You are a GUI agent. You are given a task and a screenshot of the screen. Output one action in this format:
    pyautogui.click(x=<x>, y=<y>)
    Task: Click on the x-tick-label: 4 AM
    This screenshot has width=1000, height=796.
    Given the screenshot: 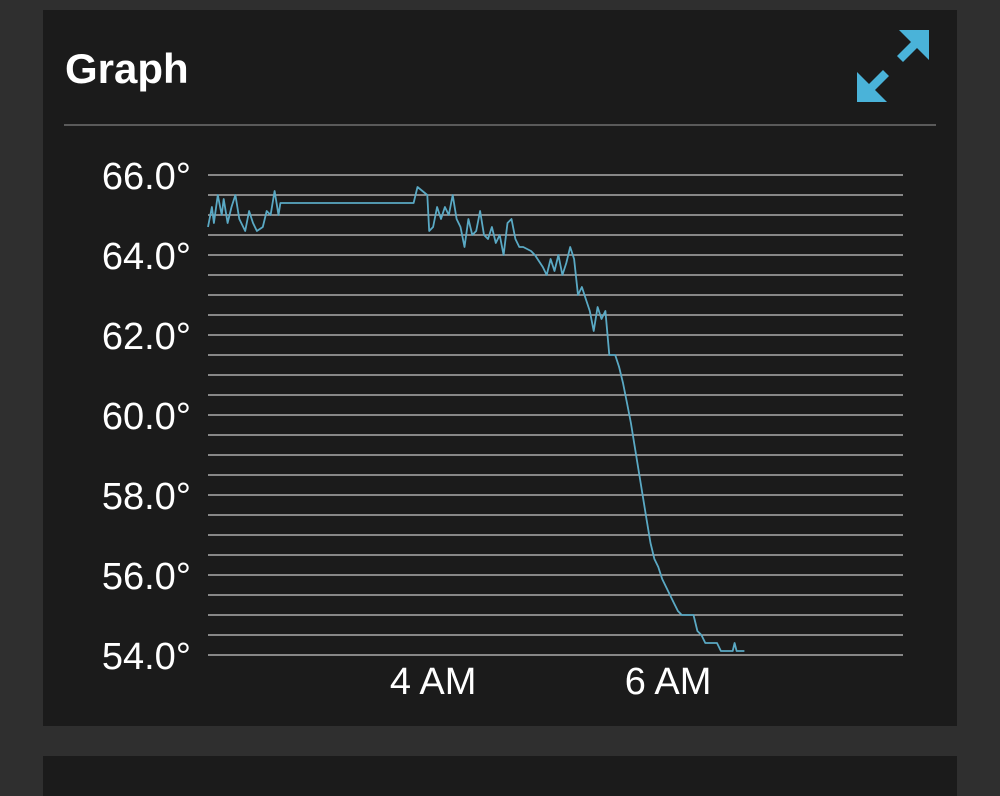 What is the action you would take?
    pyautogui.click(x=433, y=682)
    